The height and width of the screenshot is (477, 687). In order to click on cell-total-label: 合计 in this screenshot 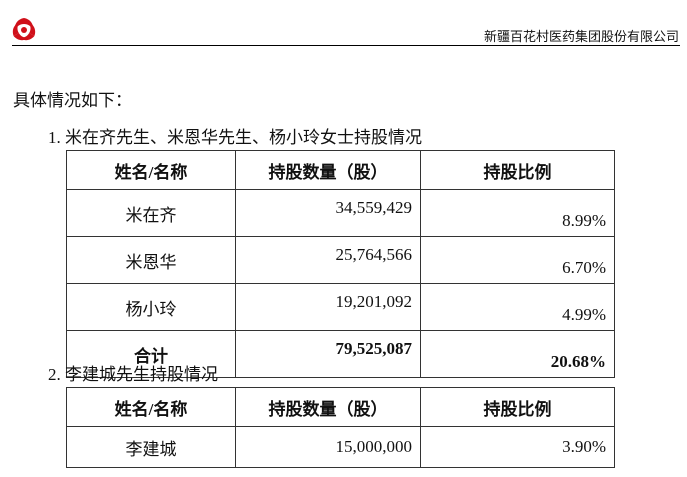, I will do `click(151, 354)`.